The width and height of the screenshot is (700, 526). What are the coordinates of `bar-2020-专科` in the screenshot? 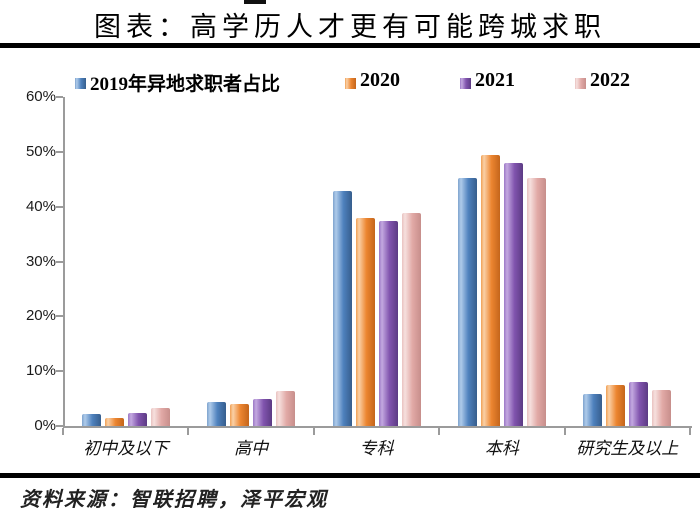 It's located at (365, 321).